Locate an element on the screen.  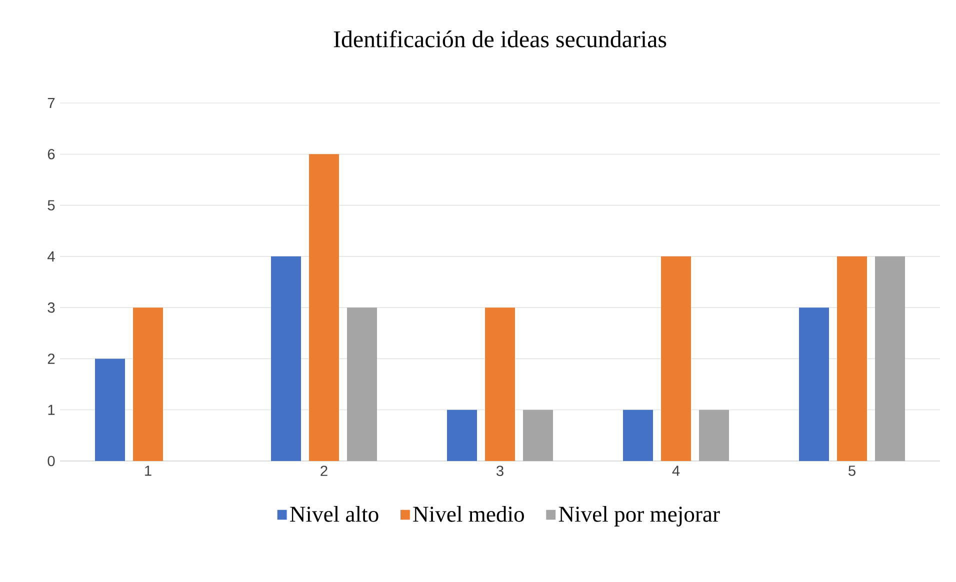
legend-label: Nivel medio is located at coordinates (468, 514).